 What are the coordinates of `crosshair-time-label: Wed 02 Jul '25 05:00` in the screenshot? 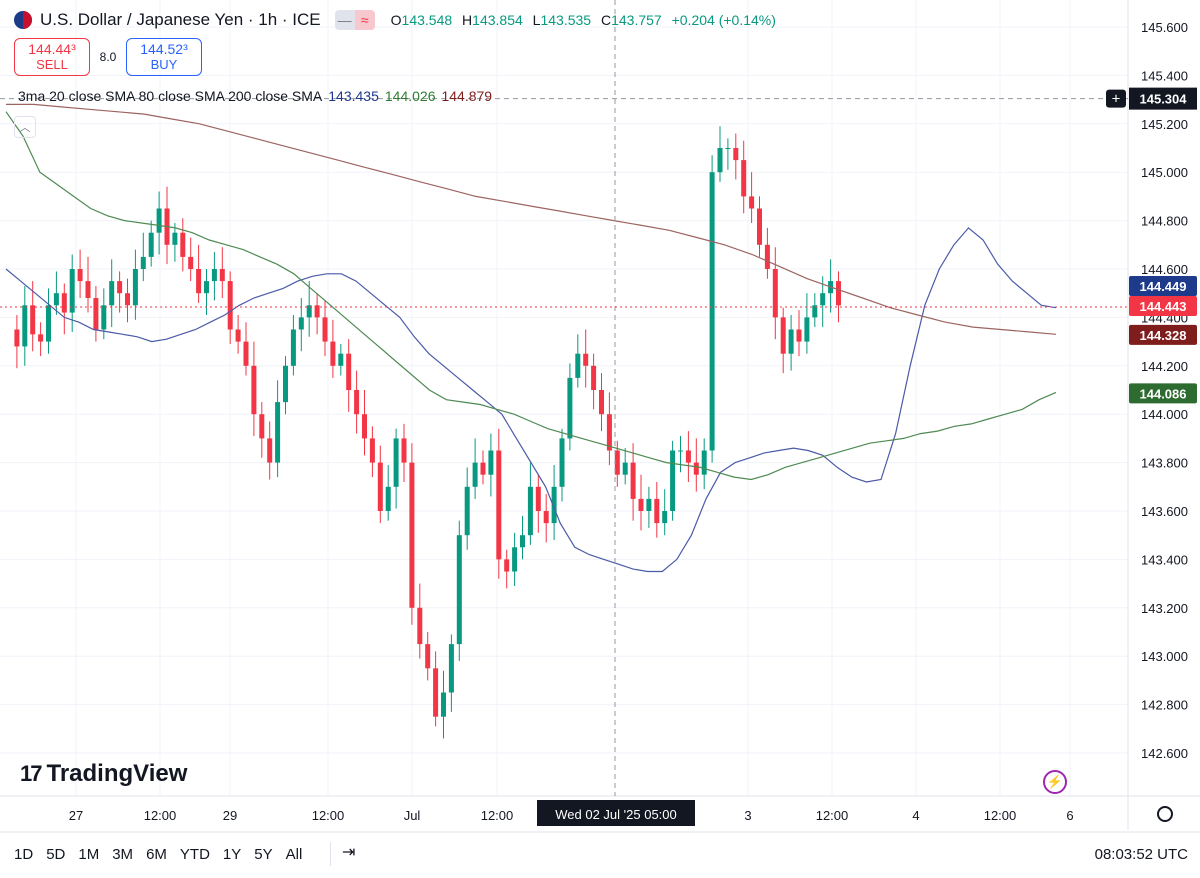 It's located at (616, 814).